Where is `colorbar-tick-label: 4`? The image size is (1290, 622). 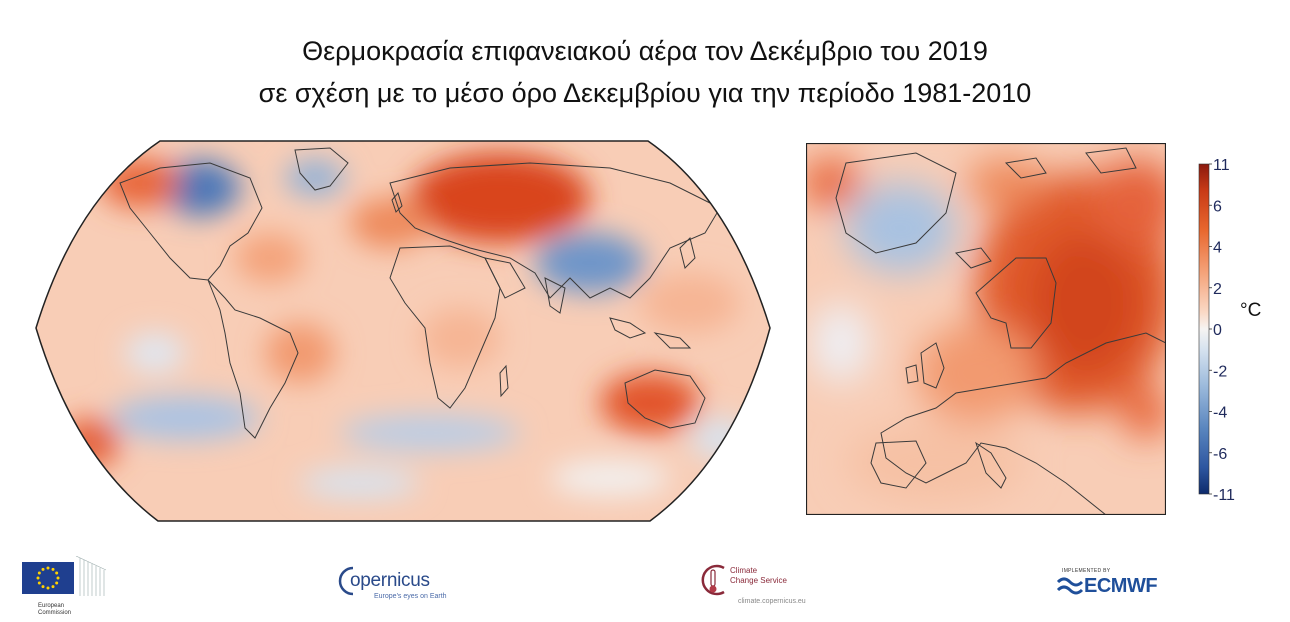
colorbar-tick-label: 4 is located at coordinates (1217, 248).